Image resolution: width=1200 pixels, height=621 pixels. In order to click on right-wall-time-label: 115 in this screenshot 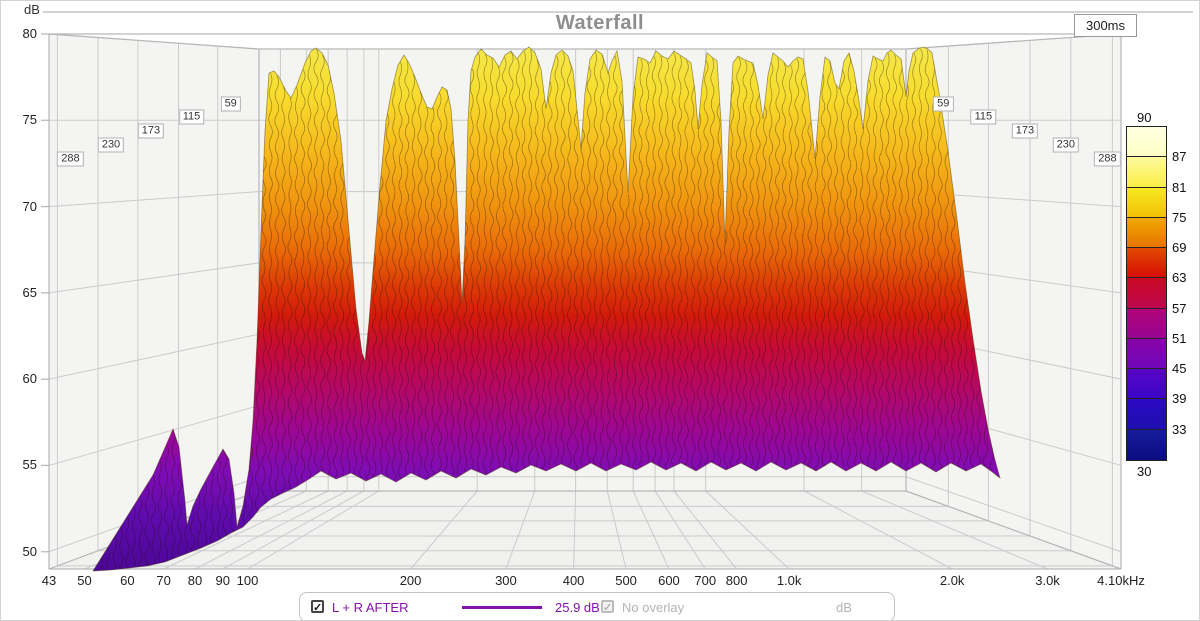, I will do `click(983, 117)`.